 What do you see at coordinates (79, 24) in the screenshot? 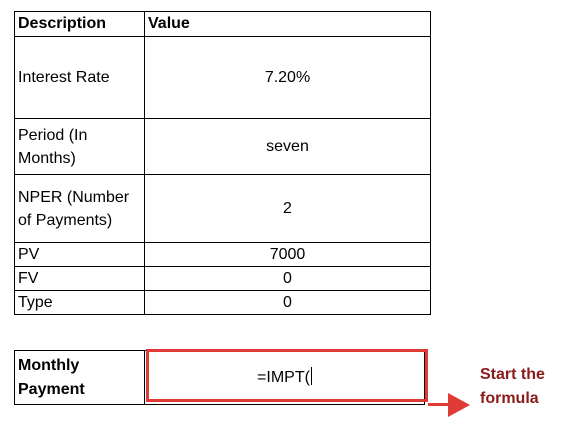
I see `header-description: Description` at bounding box center [79, 24].